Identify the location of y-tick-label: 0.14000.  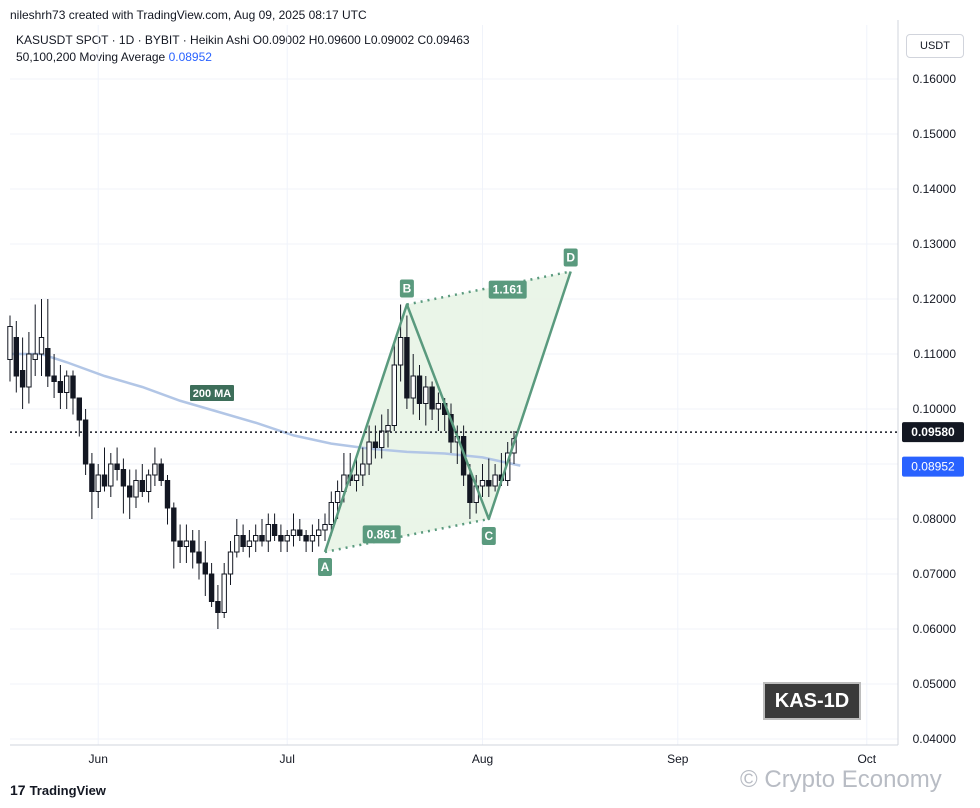
(935, 189).